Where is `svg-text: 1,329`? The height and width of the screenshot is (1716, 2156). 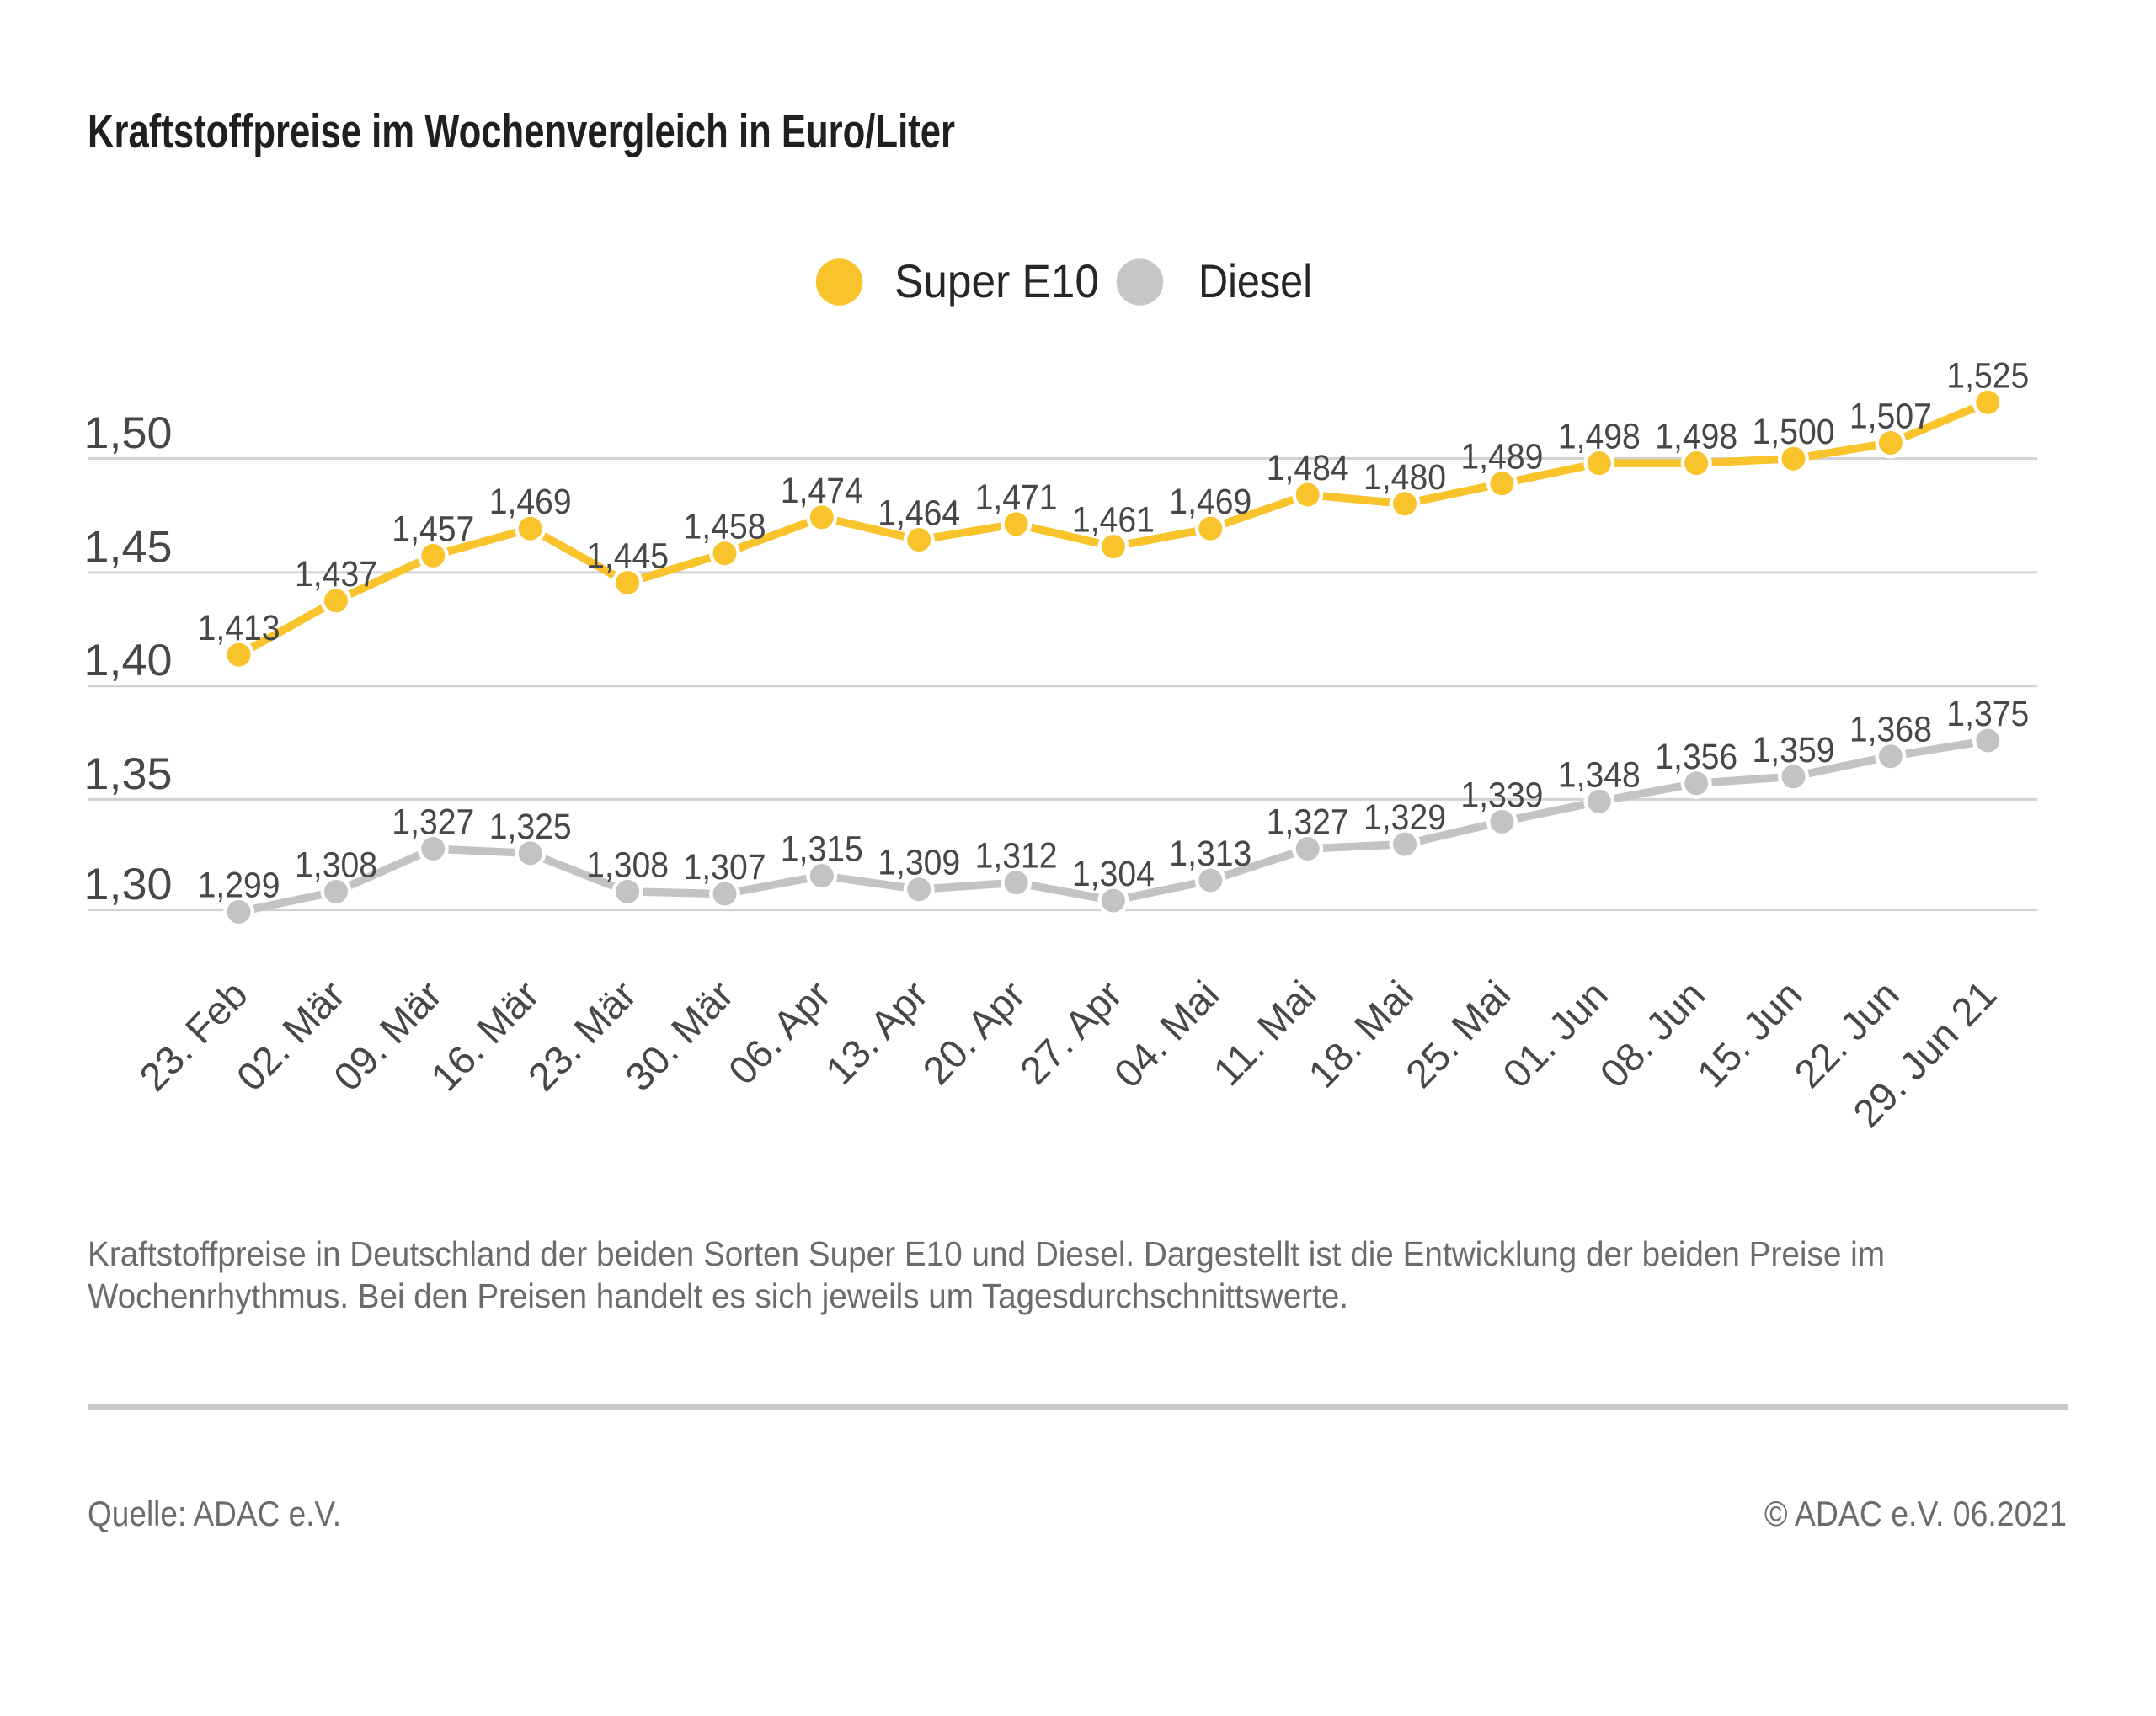
svg-text: 1,329 is located at coordinates (1405, 817).